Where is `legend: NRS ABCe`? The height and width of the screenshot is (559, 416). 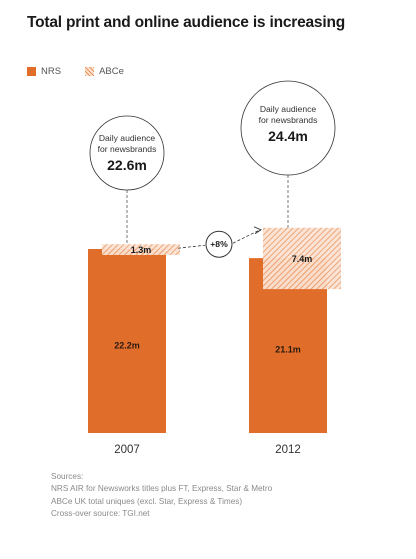 legend: NRS ABCe is located at coordinates (87, 71).